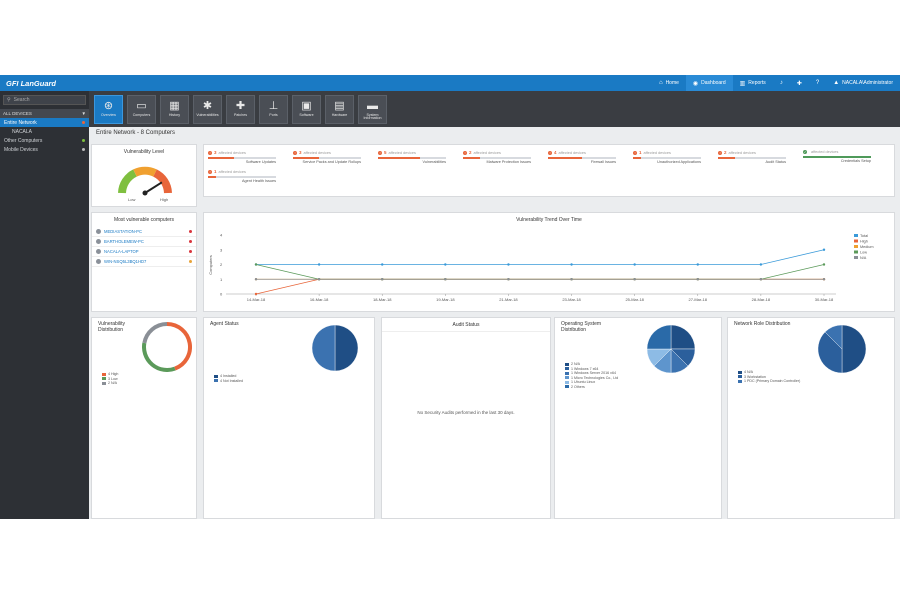 The image size is (900, 600). Describe the element at coordinates (824, 299) in the screenshot. I see `x-tick-label: 30-Mar-18` at that location.